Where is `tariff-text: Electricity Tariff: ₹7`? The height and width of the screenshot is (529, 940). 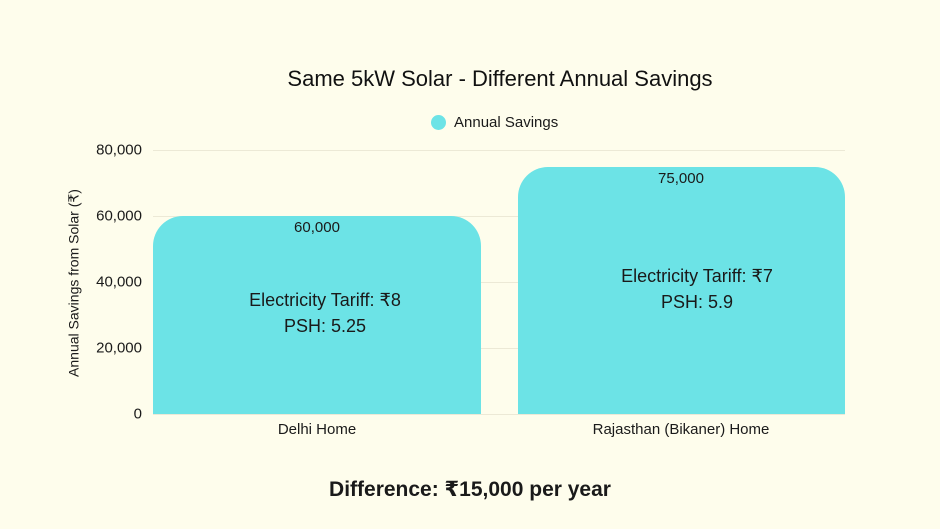
tariff-text: Electricity Tariff: ₹7 is located at coordinates (697, 276).